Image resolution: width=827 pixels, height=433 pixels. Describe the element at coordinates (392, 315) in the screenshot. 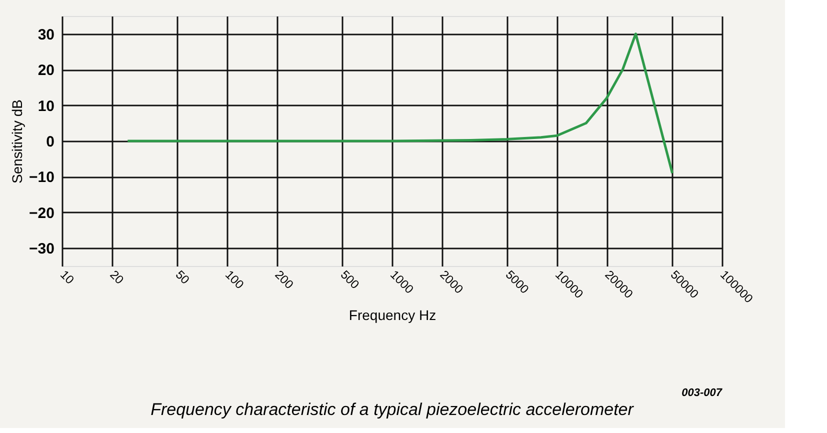

I see `x-axis-title: Frequency Hz` at that location.